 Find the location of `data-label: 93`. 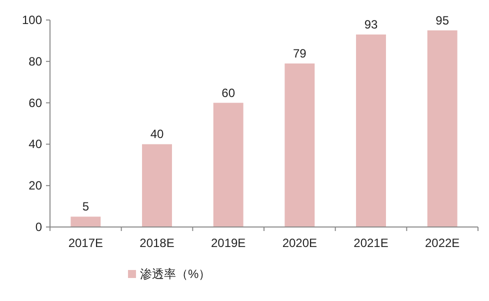

data-label: 93 is located at coordinates (371, 24).